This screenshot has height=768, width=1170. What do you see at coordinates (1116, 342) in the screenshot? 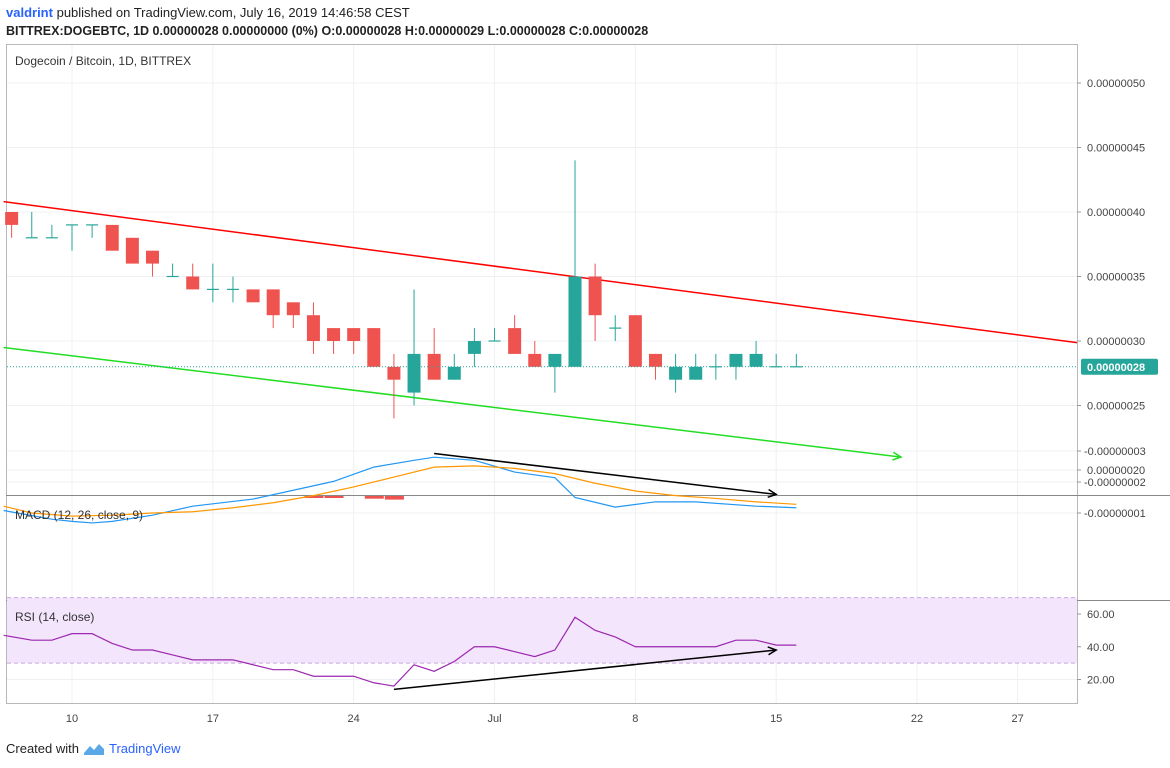
I see `price-tick-label: 0.00000030` at bounding box center [1116, 342].